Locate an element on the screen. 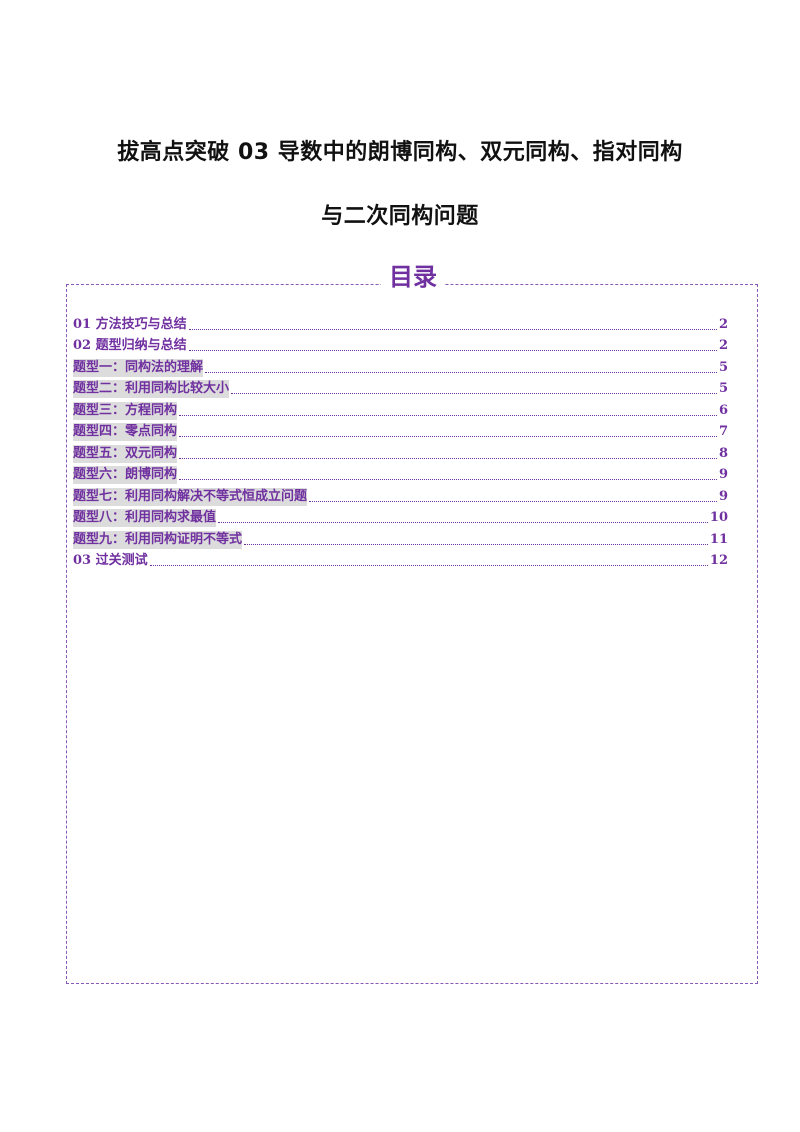  toc-entry-type-4: 题型四：零点同构 7 is located at coordinates (400, 430).